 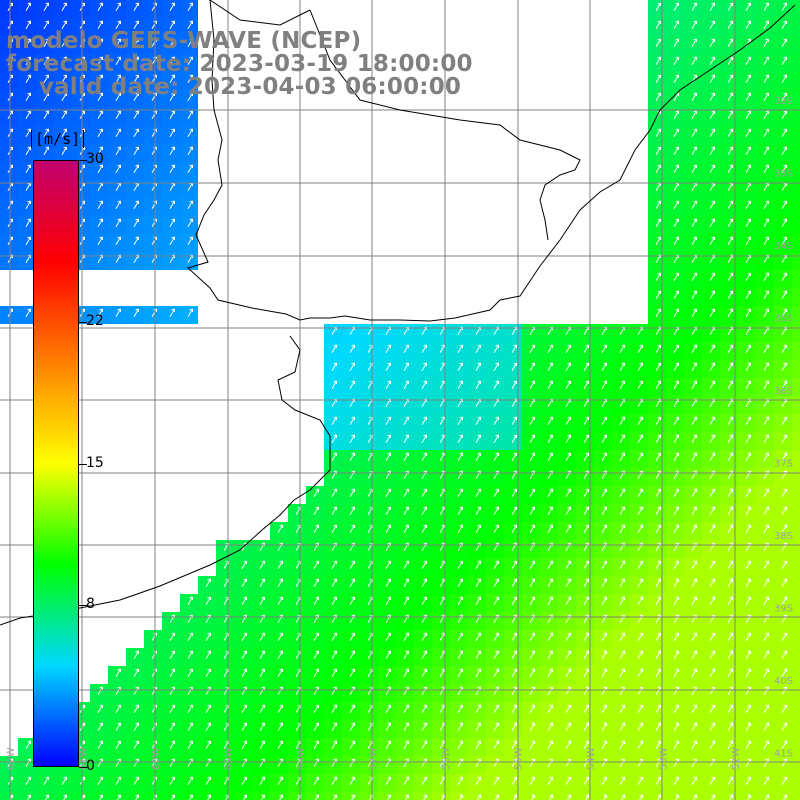 I want to click on longitude-label: 55W, so click(x=519, y=758).